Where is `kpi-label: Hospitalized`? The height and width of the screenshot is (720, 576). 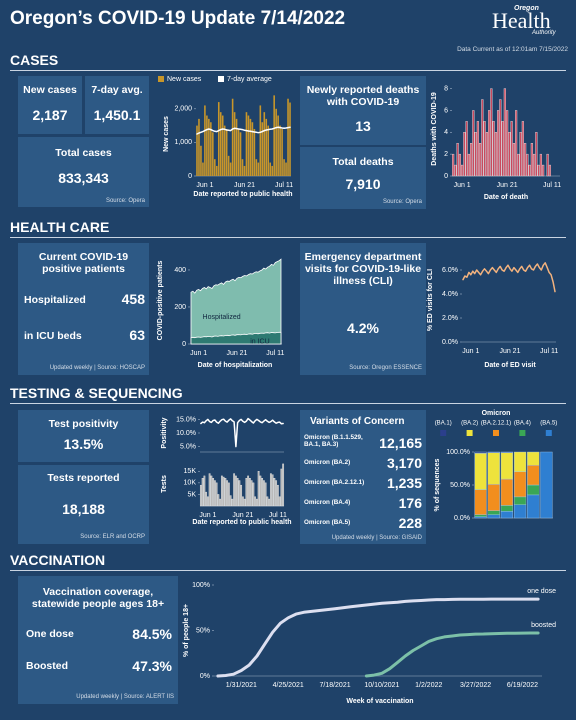 kpi-label: Hospitalized is located at coordinates (55, 300).